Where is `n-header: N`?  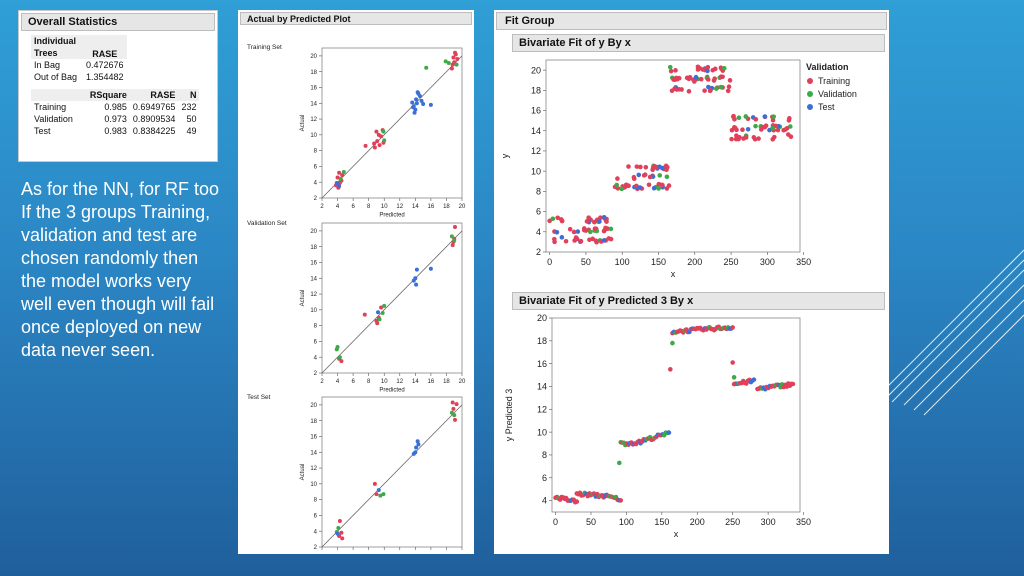 n-header: N is located at coordinates (189, 95).